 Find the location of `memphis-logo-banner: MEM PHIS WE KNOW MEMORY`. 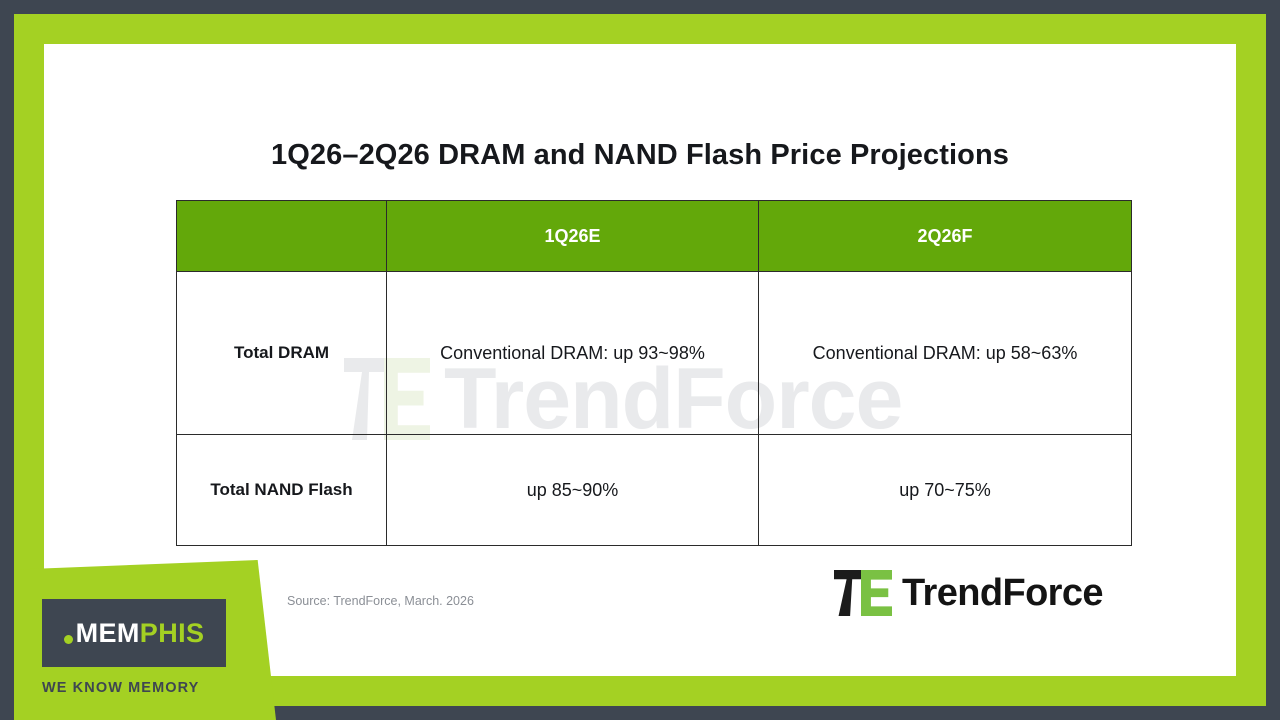

memphis-logo-banner: MEM PHIS WE KNOW MEMORY is located at coordinates (145, 640).